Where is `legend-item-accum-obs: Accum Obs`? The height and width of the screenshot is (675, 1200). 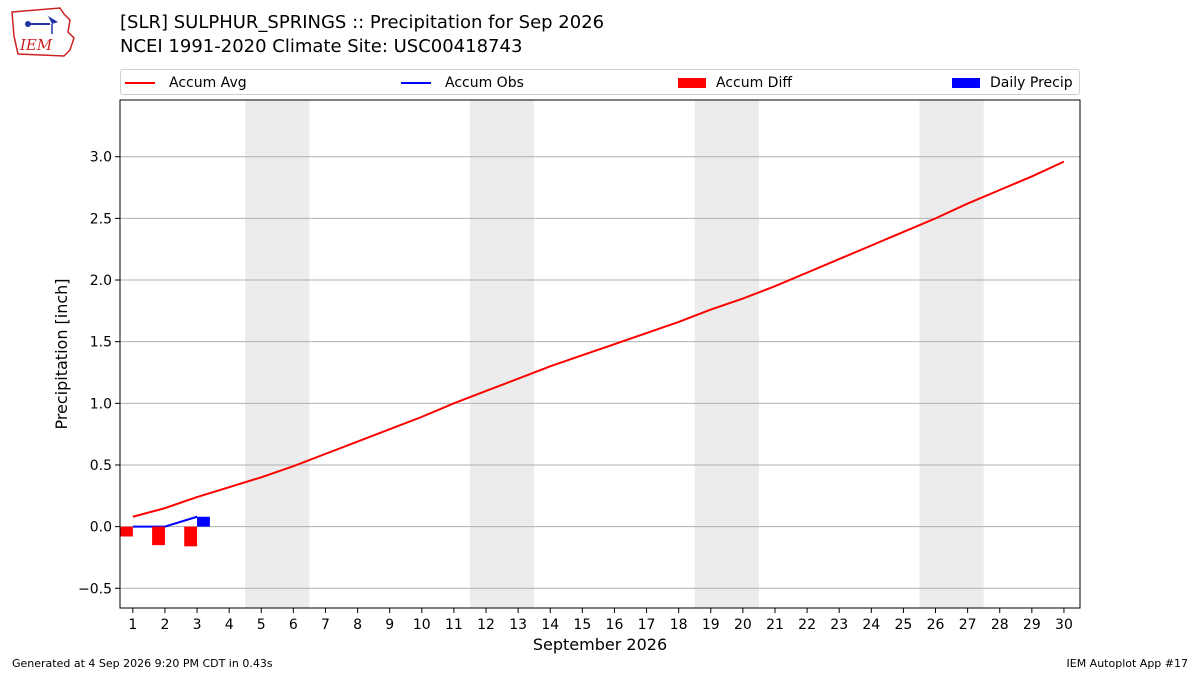 legend-item-accum-obs: Accum Obs is located at coordinates (462, 83).